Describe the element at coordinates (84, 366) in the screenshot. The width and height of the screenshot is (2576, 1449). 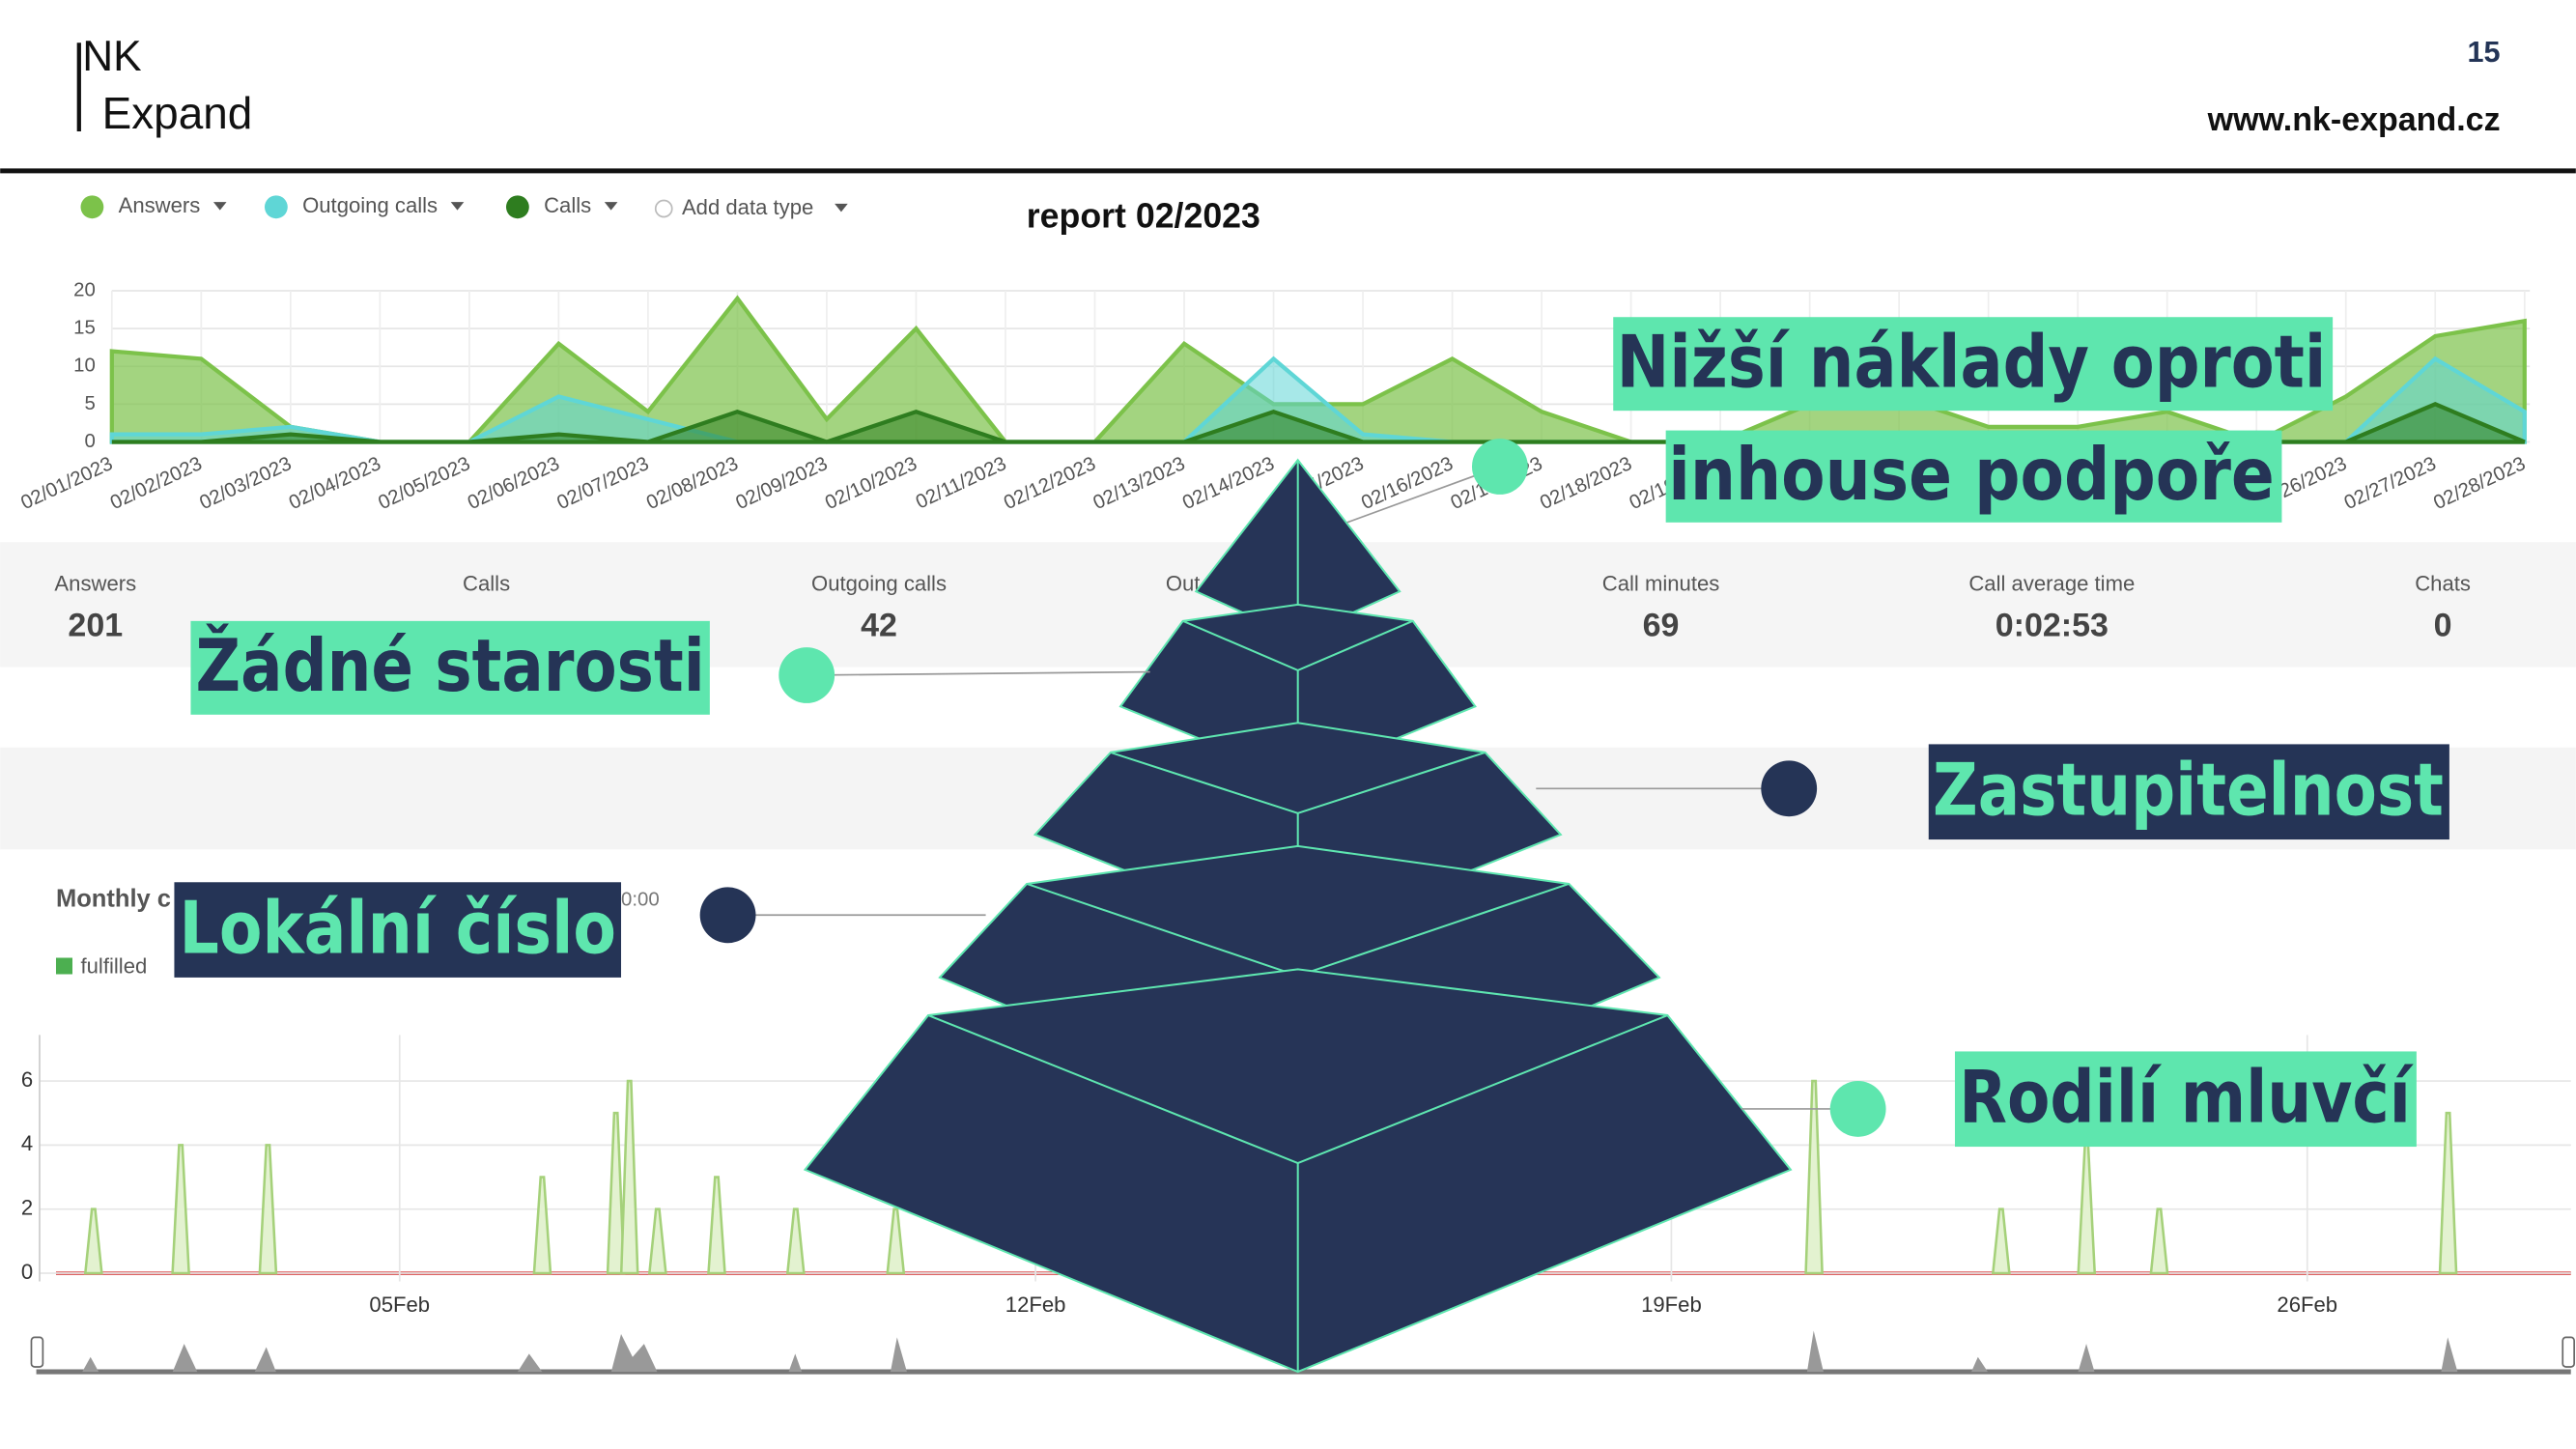
I see `y-tick-label: 10` at that location.